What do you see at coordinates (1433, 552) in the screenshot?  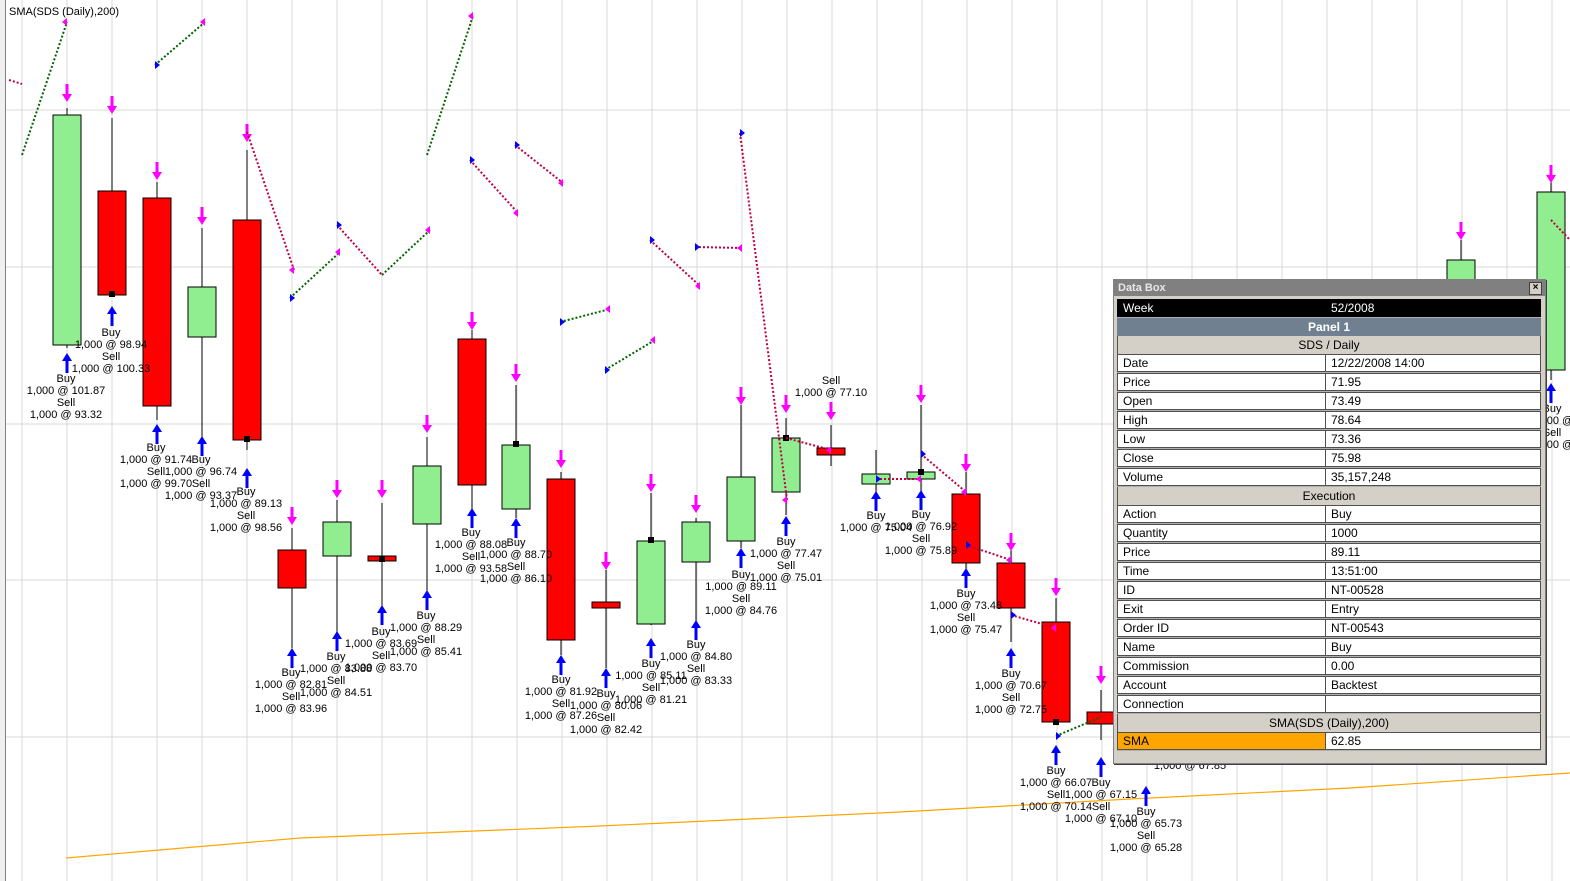 I see `execution-field-value: 89.11` at bounding box center [1433, 552].